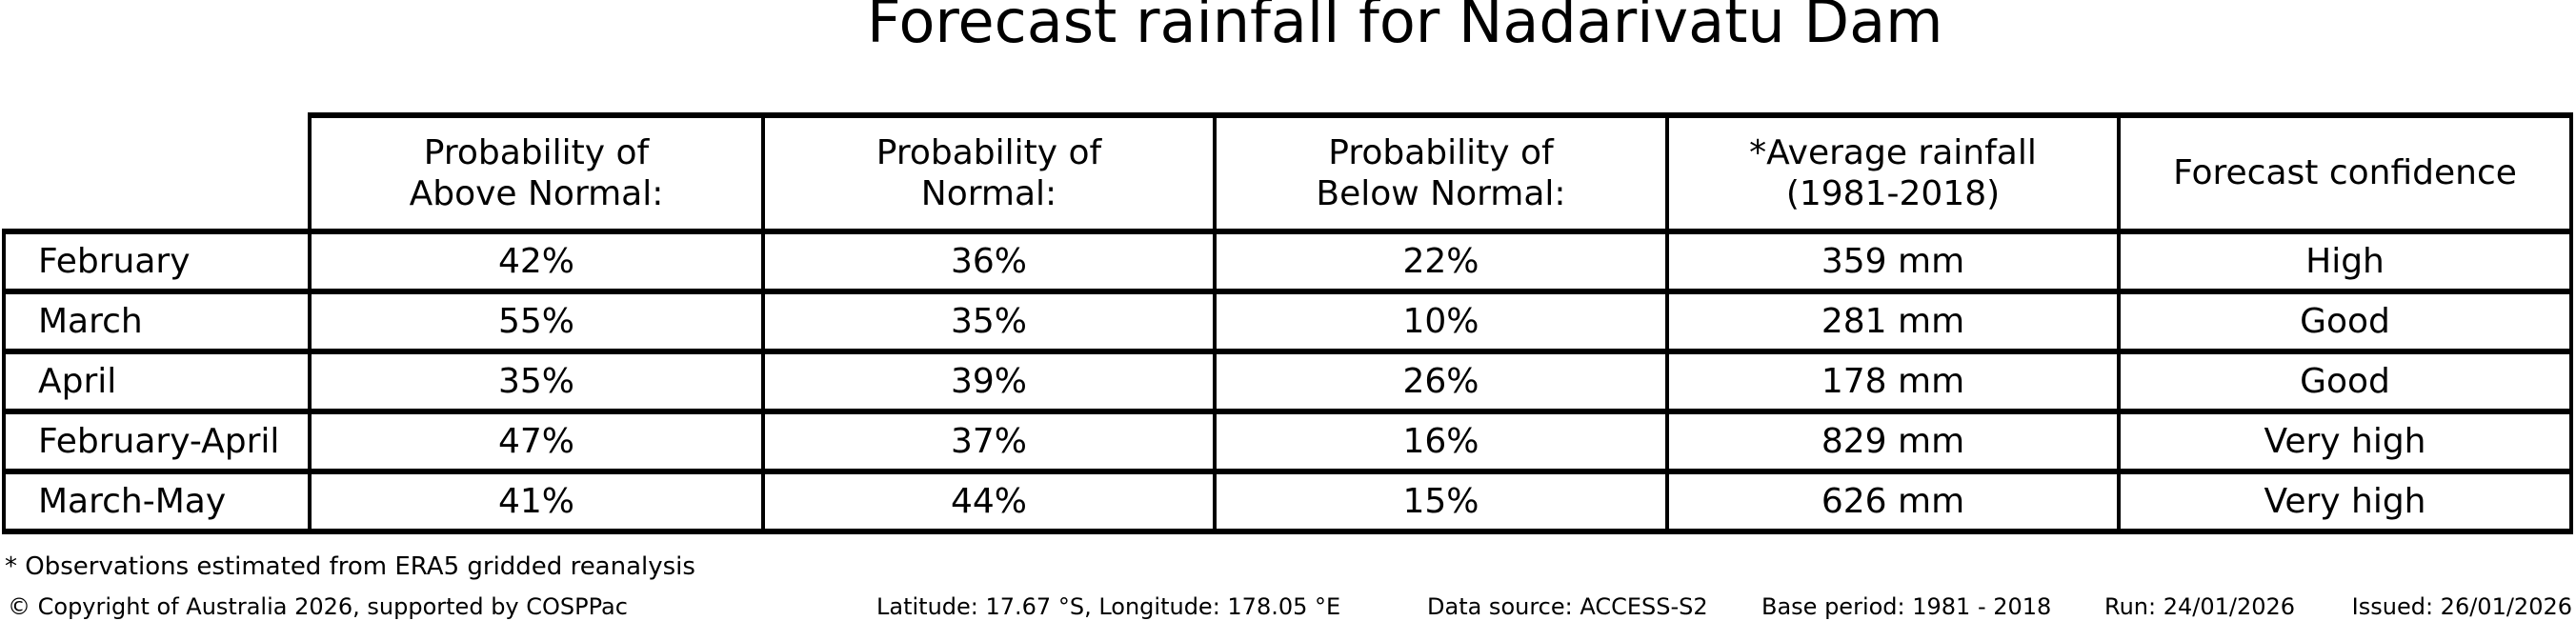  What do you see at coordinates (537, 322) in the screenshot?
I see `table-cell: 55%` at bounding box center [537, 322].